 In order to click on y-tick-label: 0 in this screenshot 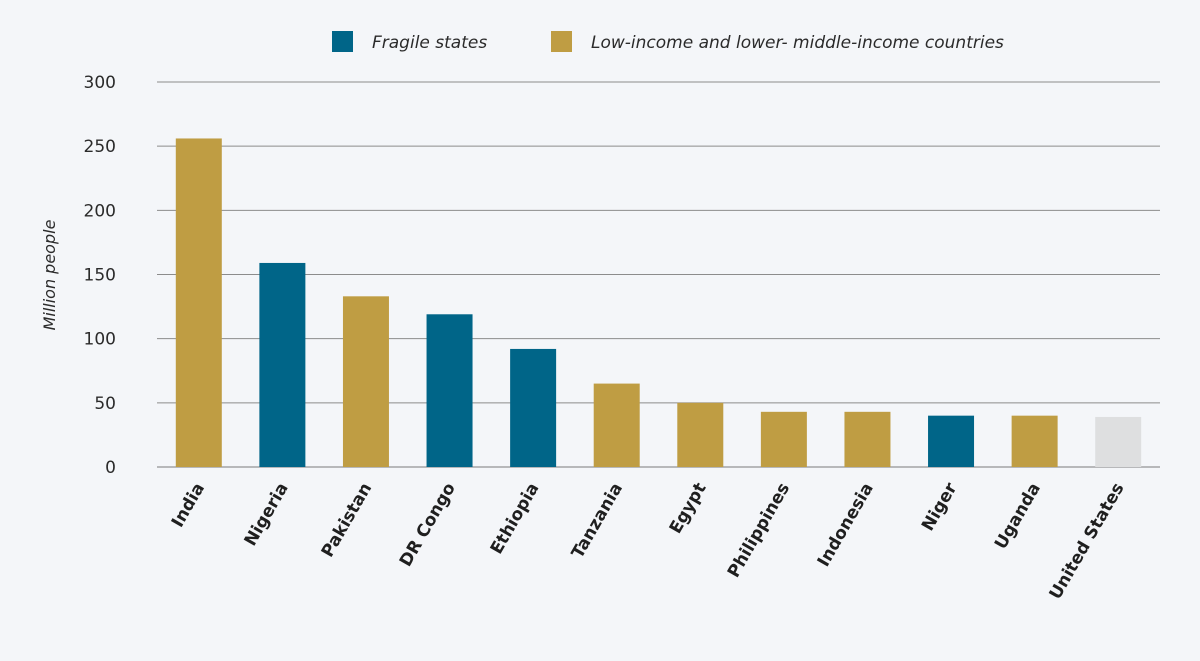, I will do `click(110, 468)`.